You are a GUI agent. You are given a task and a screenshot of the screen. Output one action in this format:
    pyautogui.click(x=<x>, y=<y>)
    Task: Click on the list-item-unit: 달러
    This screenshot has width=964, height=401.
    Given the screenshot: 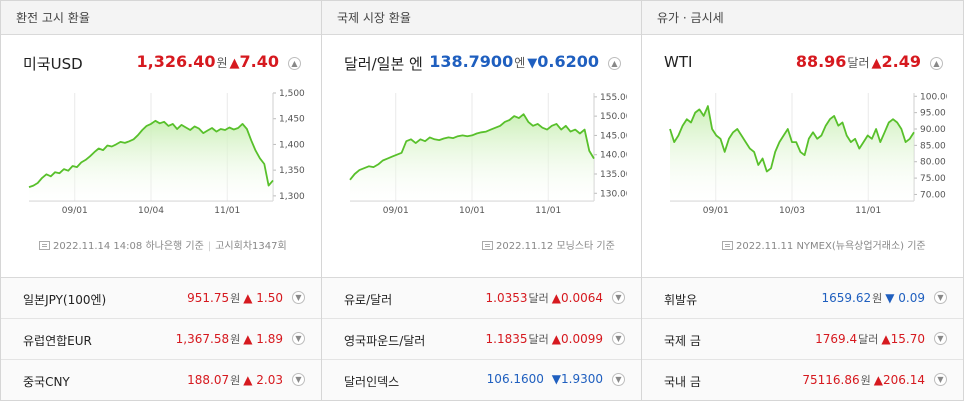 What is the action you would take?
    pyautogui.click(x=538, y=298)
    